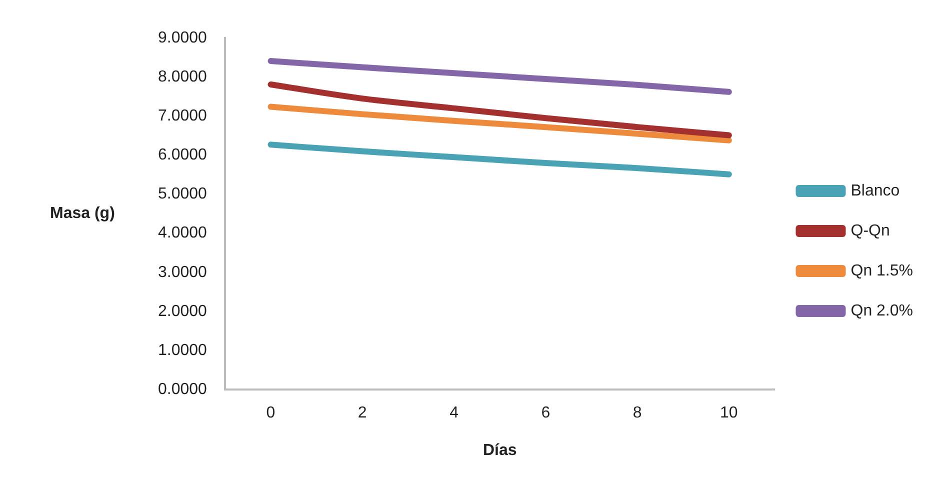  What do you see at coordinates (637, 413) in the screenshot?
I see `x-tick-label: 8` at bounding box center [637, 413].